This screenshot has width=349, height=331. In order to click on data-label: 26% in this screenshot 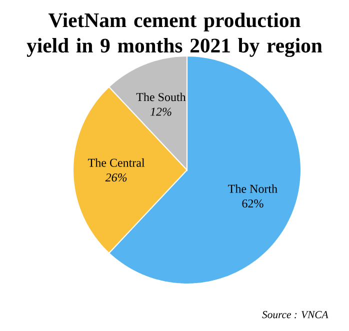, I will do `click(116, 177)`.